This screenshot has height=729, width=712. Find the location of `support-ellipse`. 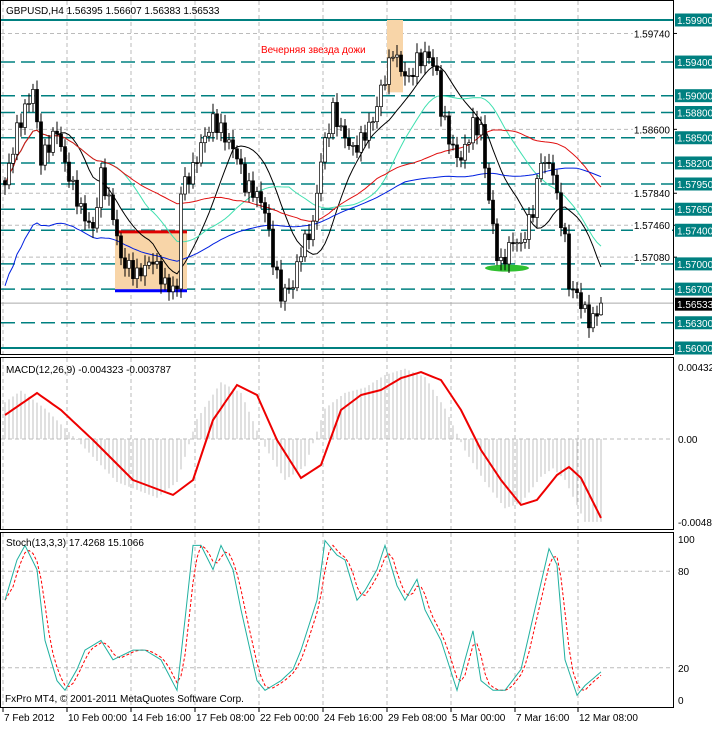

support-ellipse is located at coordinates (507, 268).